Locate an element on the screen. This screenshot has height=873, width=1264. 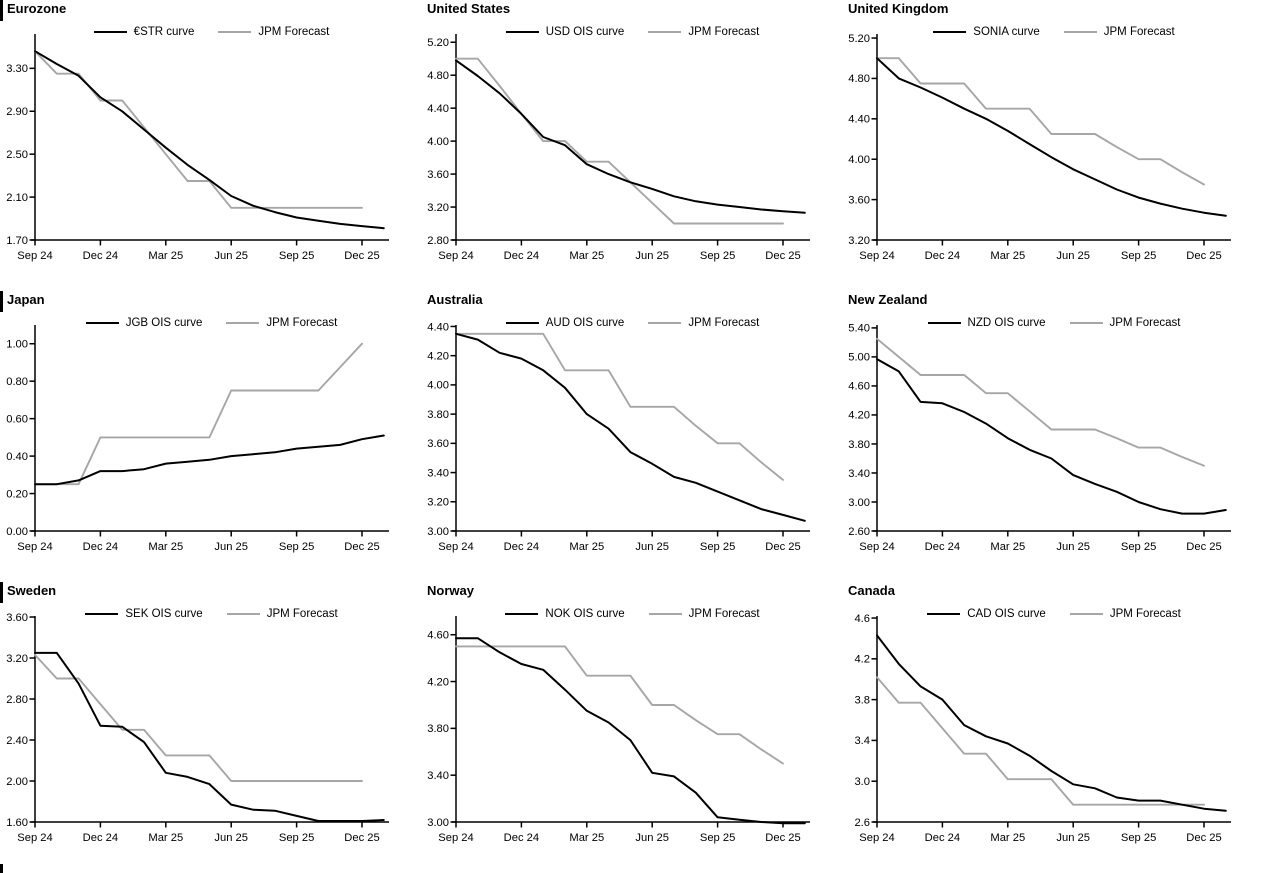
y-tick-label: 4.40 is located at coordinates (438, 327).